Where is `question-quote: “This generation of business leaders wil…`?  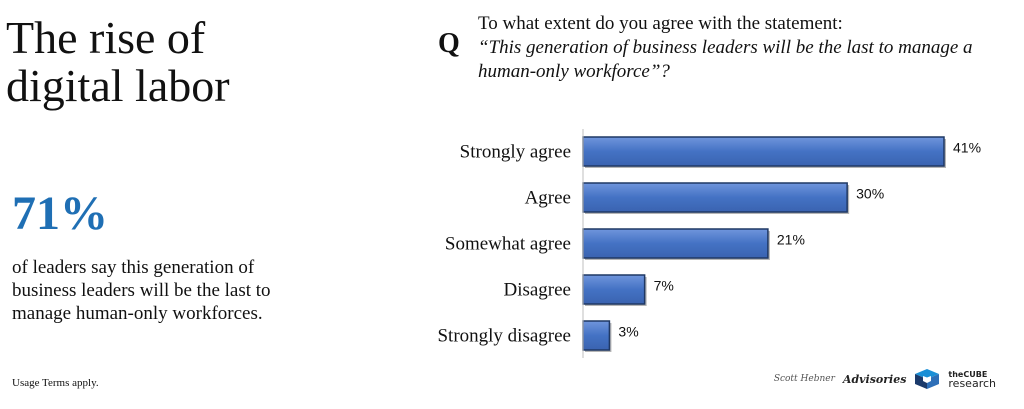
question-quote: “This generation of business leaders wil… is located at coordinates (725, 59).